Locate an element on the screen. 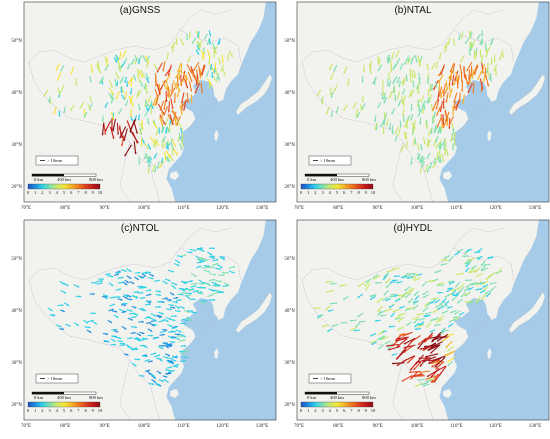 The width and height of the screenshot is (550, 439). panel-title: (d)HYDL is located at coordinates (413, 228).